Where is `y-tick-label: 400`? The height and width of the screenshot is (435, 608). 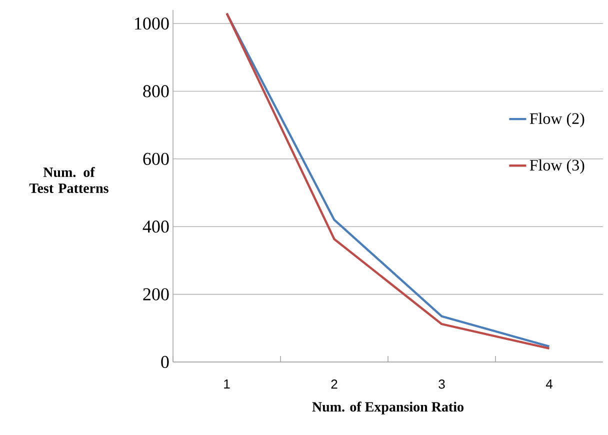
y-tick-label: 400 is located at coordinates (155, 226).